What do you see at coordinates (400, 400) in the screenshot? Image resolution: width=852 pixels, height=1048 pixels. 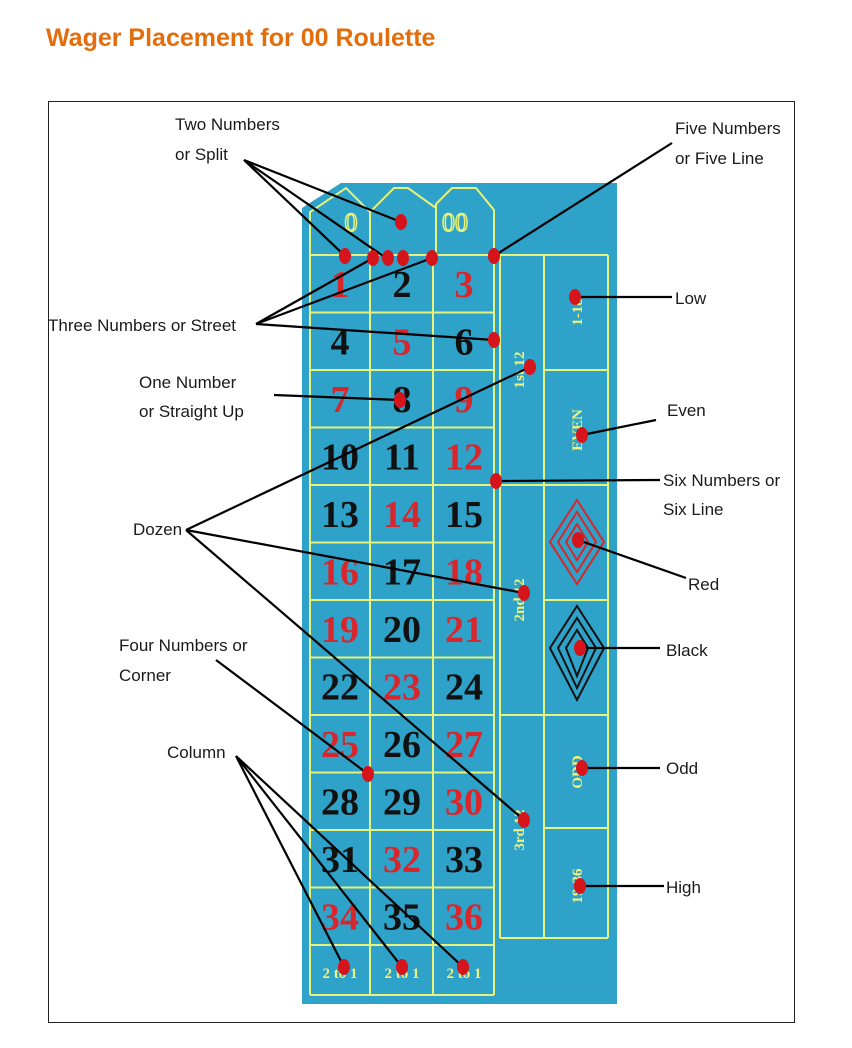 I see `chip-straight-up` at bounding box center [400, 400].